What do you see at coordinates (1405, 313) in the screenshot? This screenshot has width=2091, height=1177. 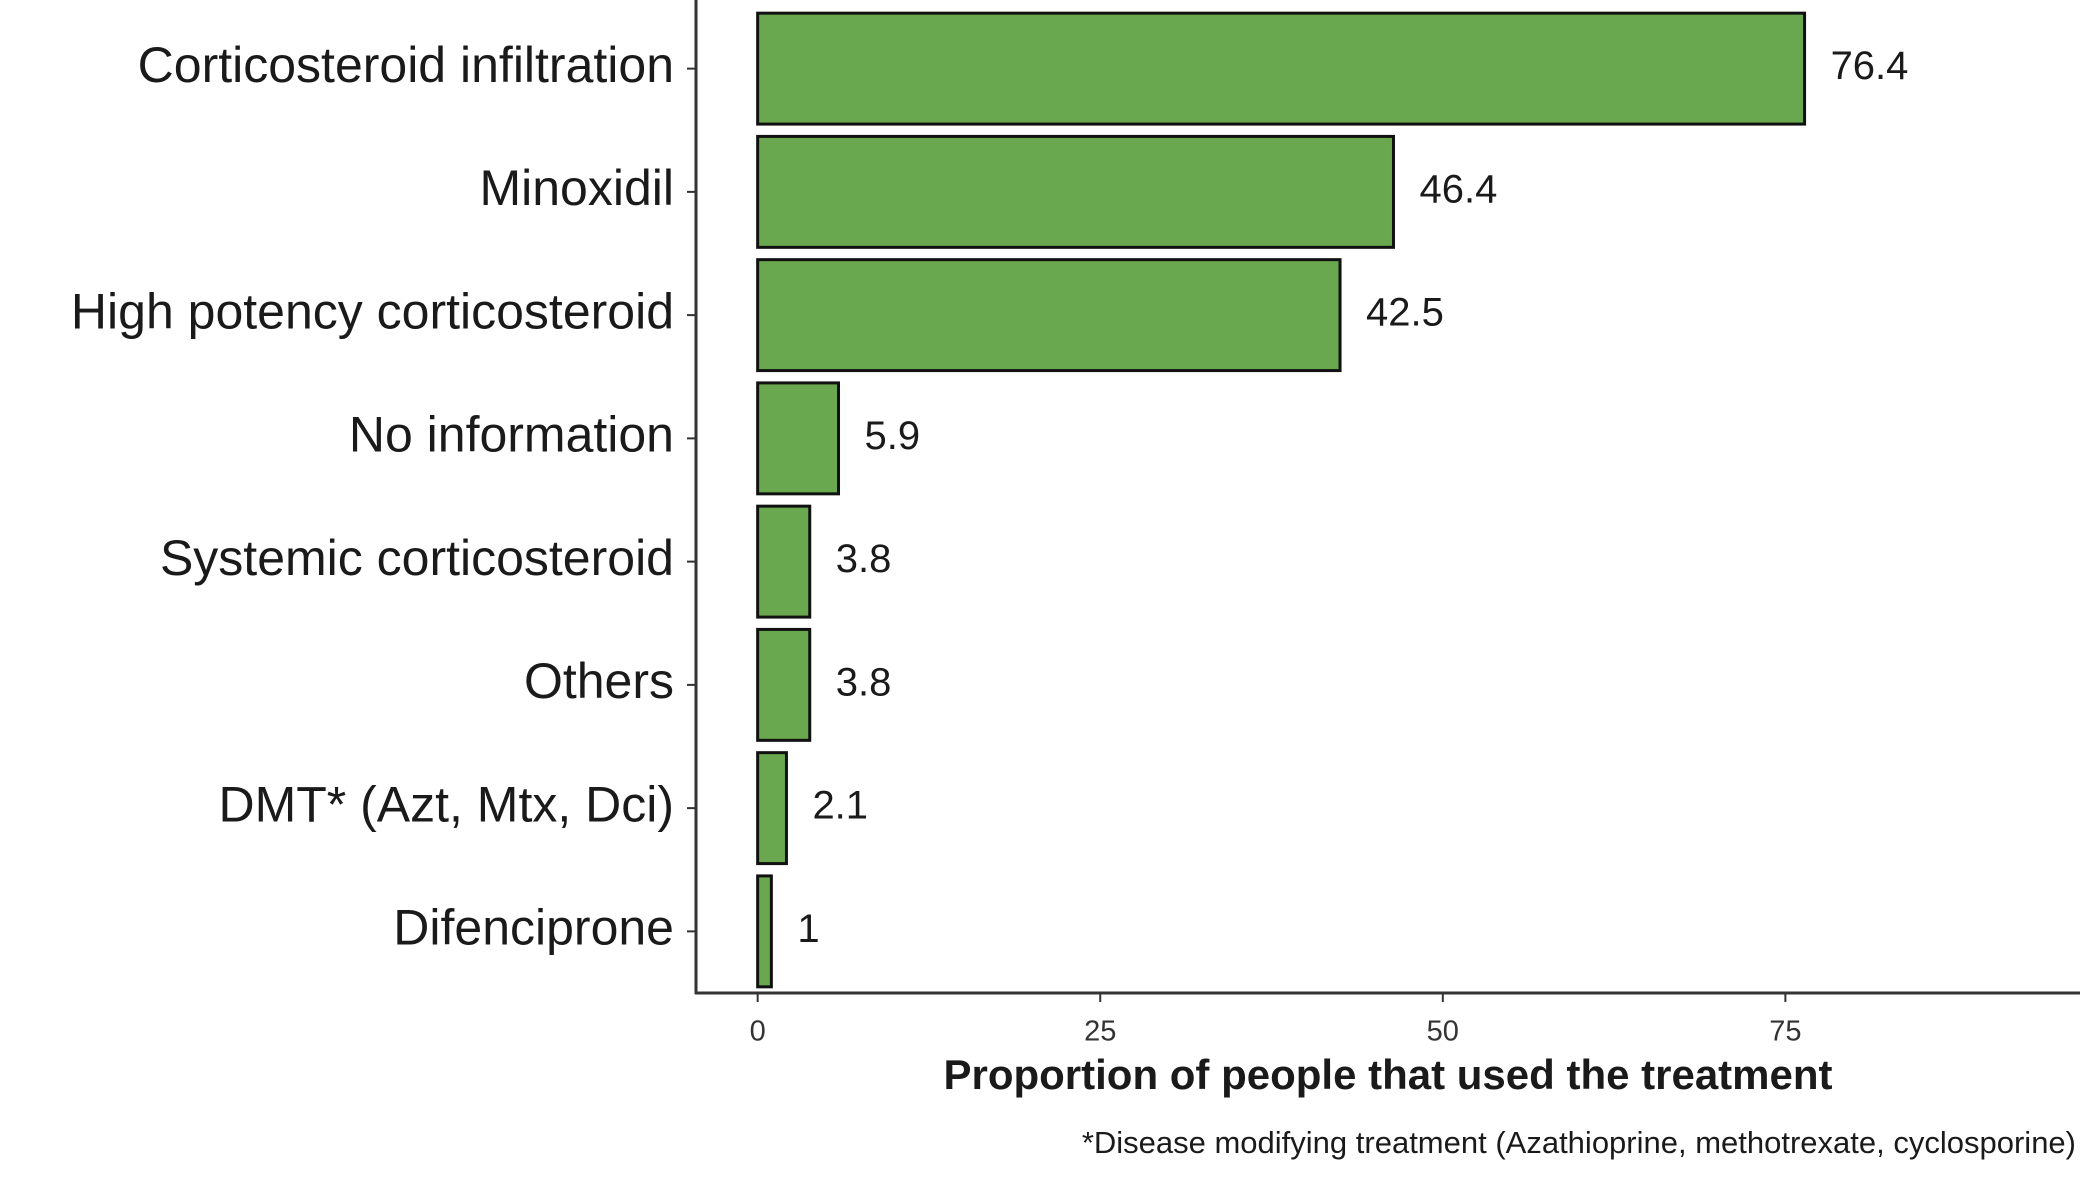 I see `value-label: 42.5` at bounding box center [1405, 313].